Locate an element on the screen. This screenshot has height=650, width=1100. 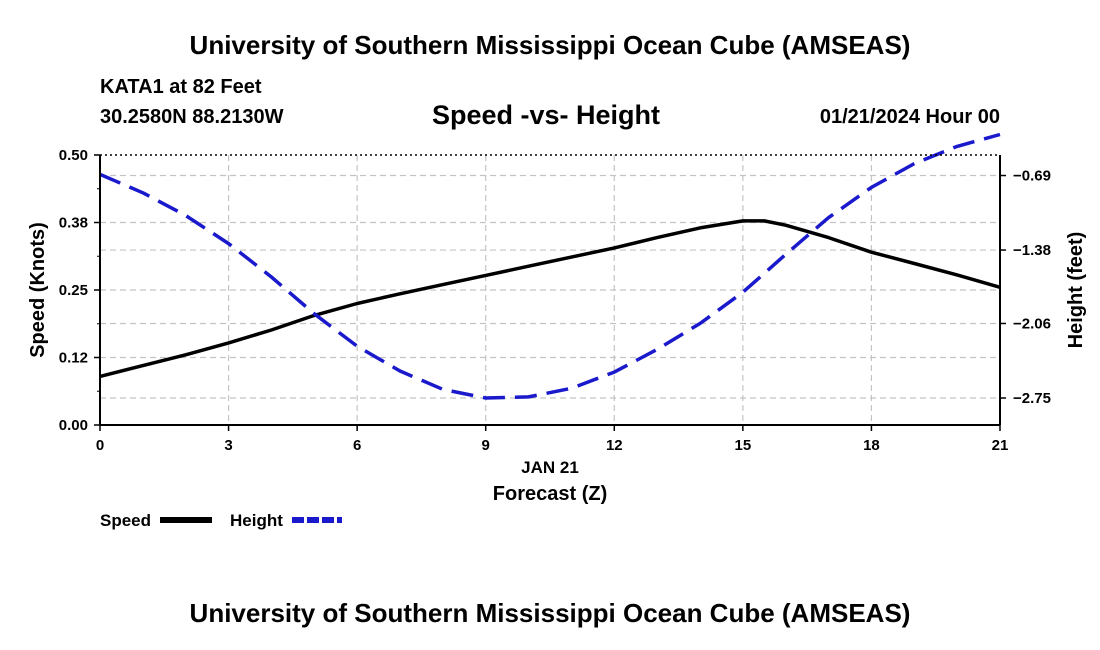
x-tick-label: 18 is located at coordinates (871, 445).